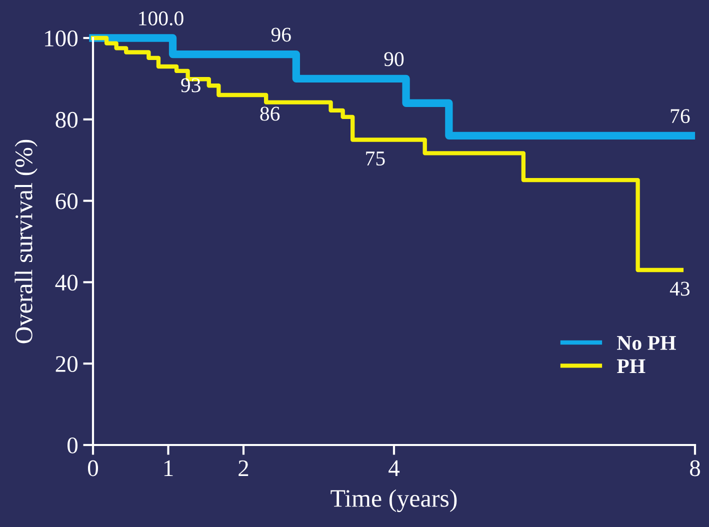 Image resolution: width=709 pixels, height=527 pixels. Describe the element at coordinates (190, 85) in the screenshot. I see `annotation: 93` at that location.